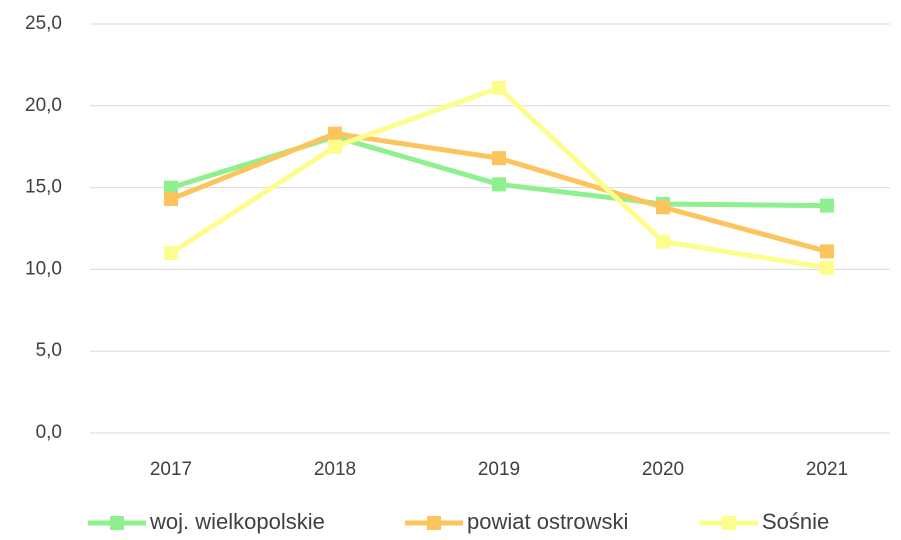 Image resolution: width=901 pixels, height=540 pixels. What do you see at coordinates (827, 469) in the screenshot?
I see `x-tick-label: 2021` at bounding box center [827, 469].